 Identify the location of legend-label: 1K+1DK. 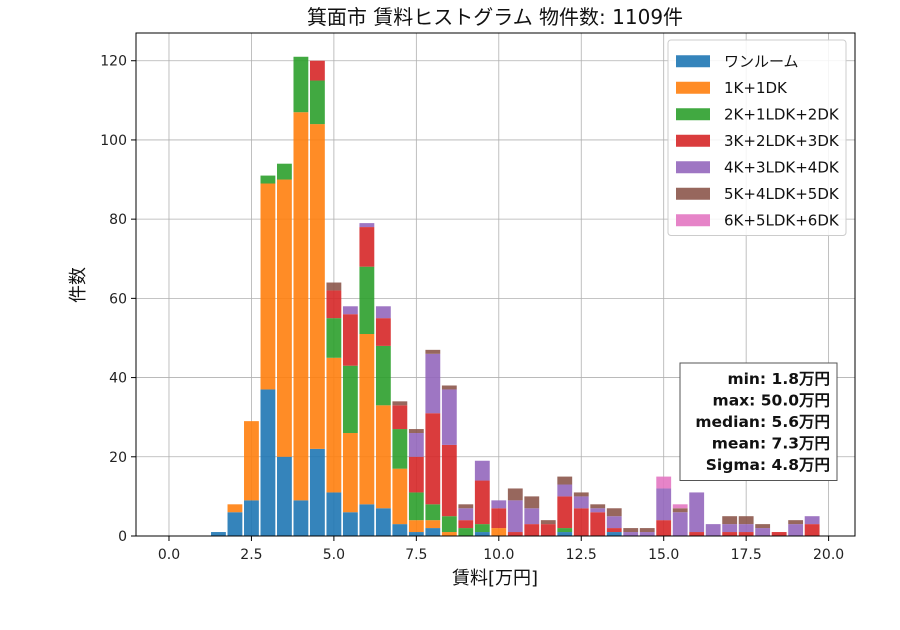
(756, 88).